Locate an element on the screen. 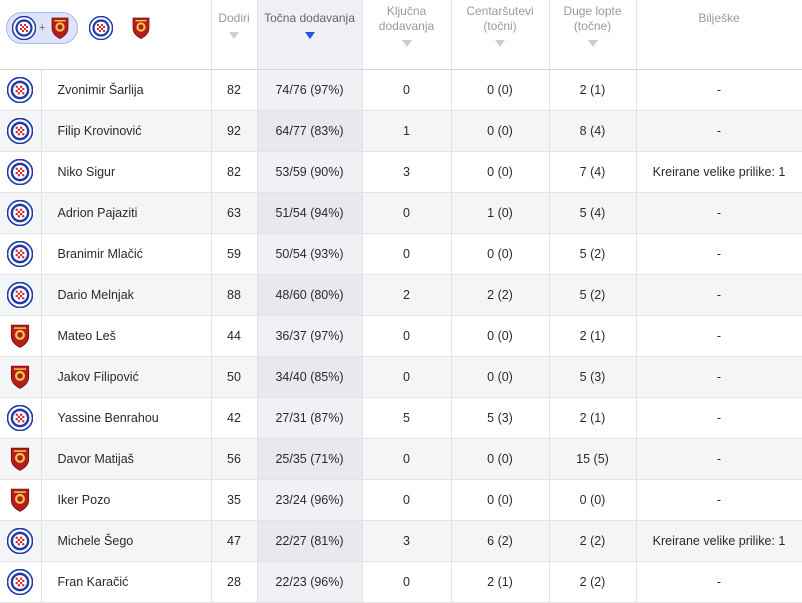 Image resolution: width=802 pixels, height=603 pixels. column-header-touches: Dodiri is located at coordinates (234, 35).